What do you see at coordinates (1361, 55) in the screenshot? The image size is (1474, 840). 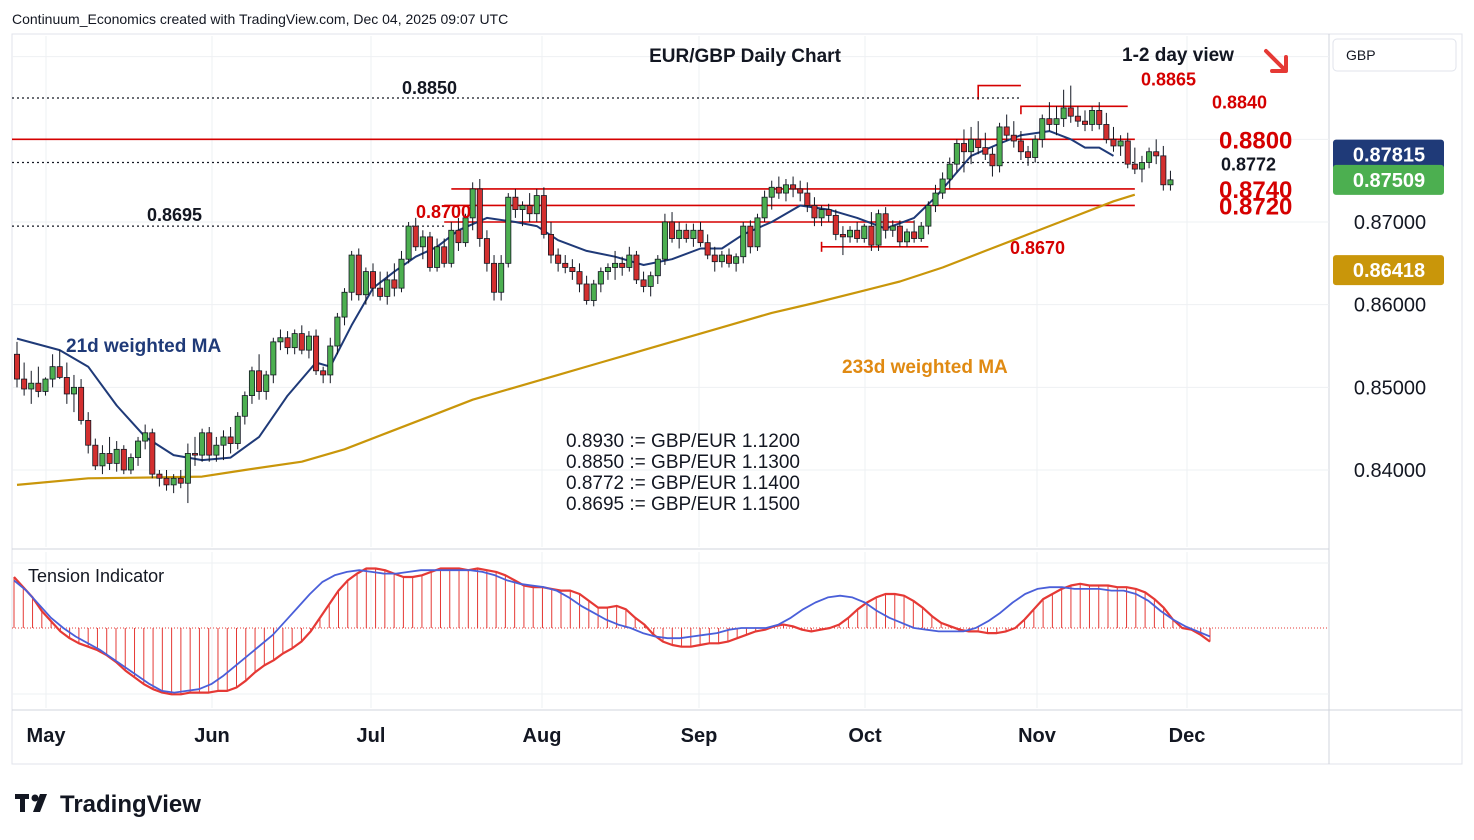 I see `currency-label: GBP` at bounding box center [1361, 55].